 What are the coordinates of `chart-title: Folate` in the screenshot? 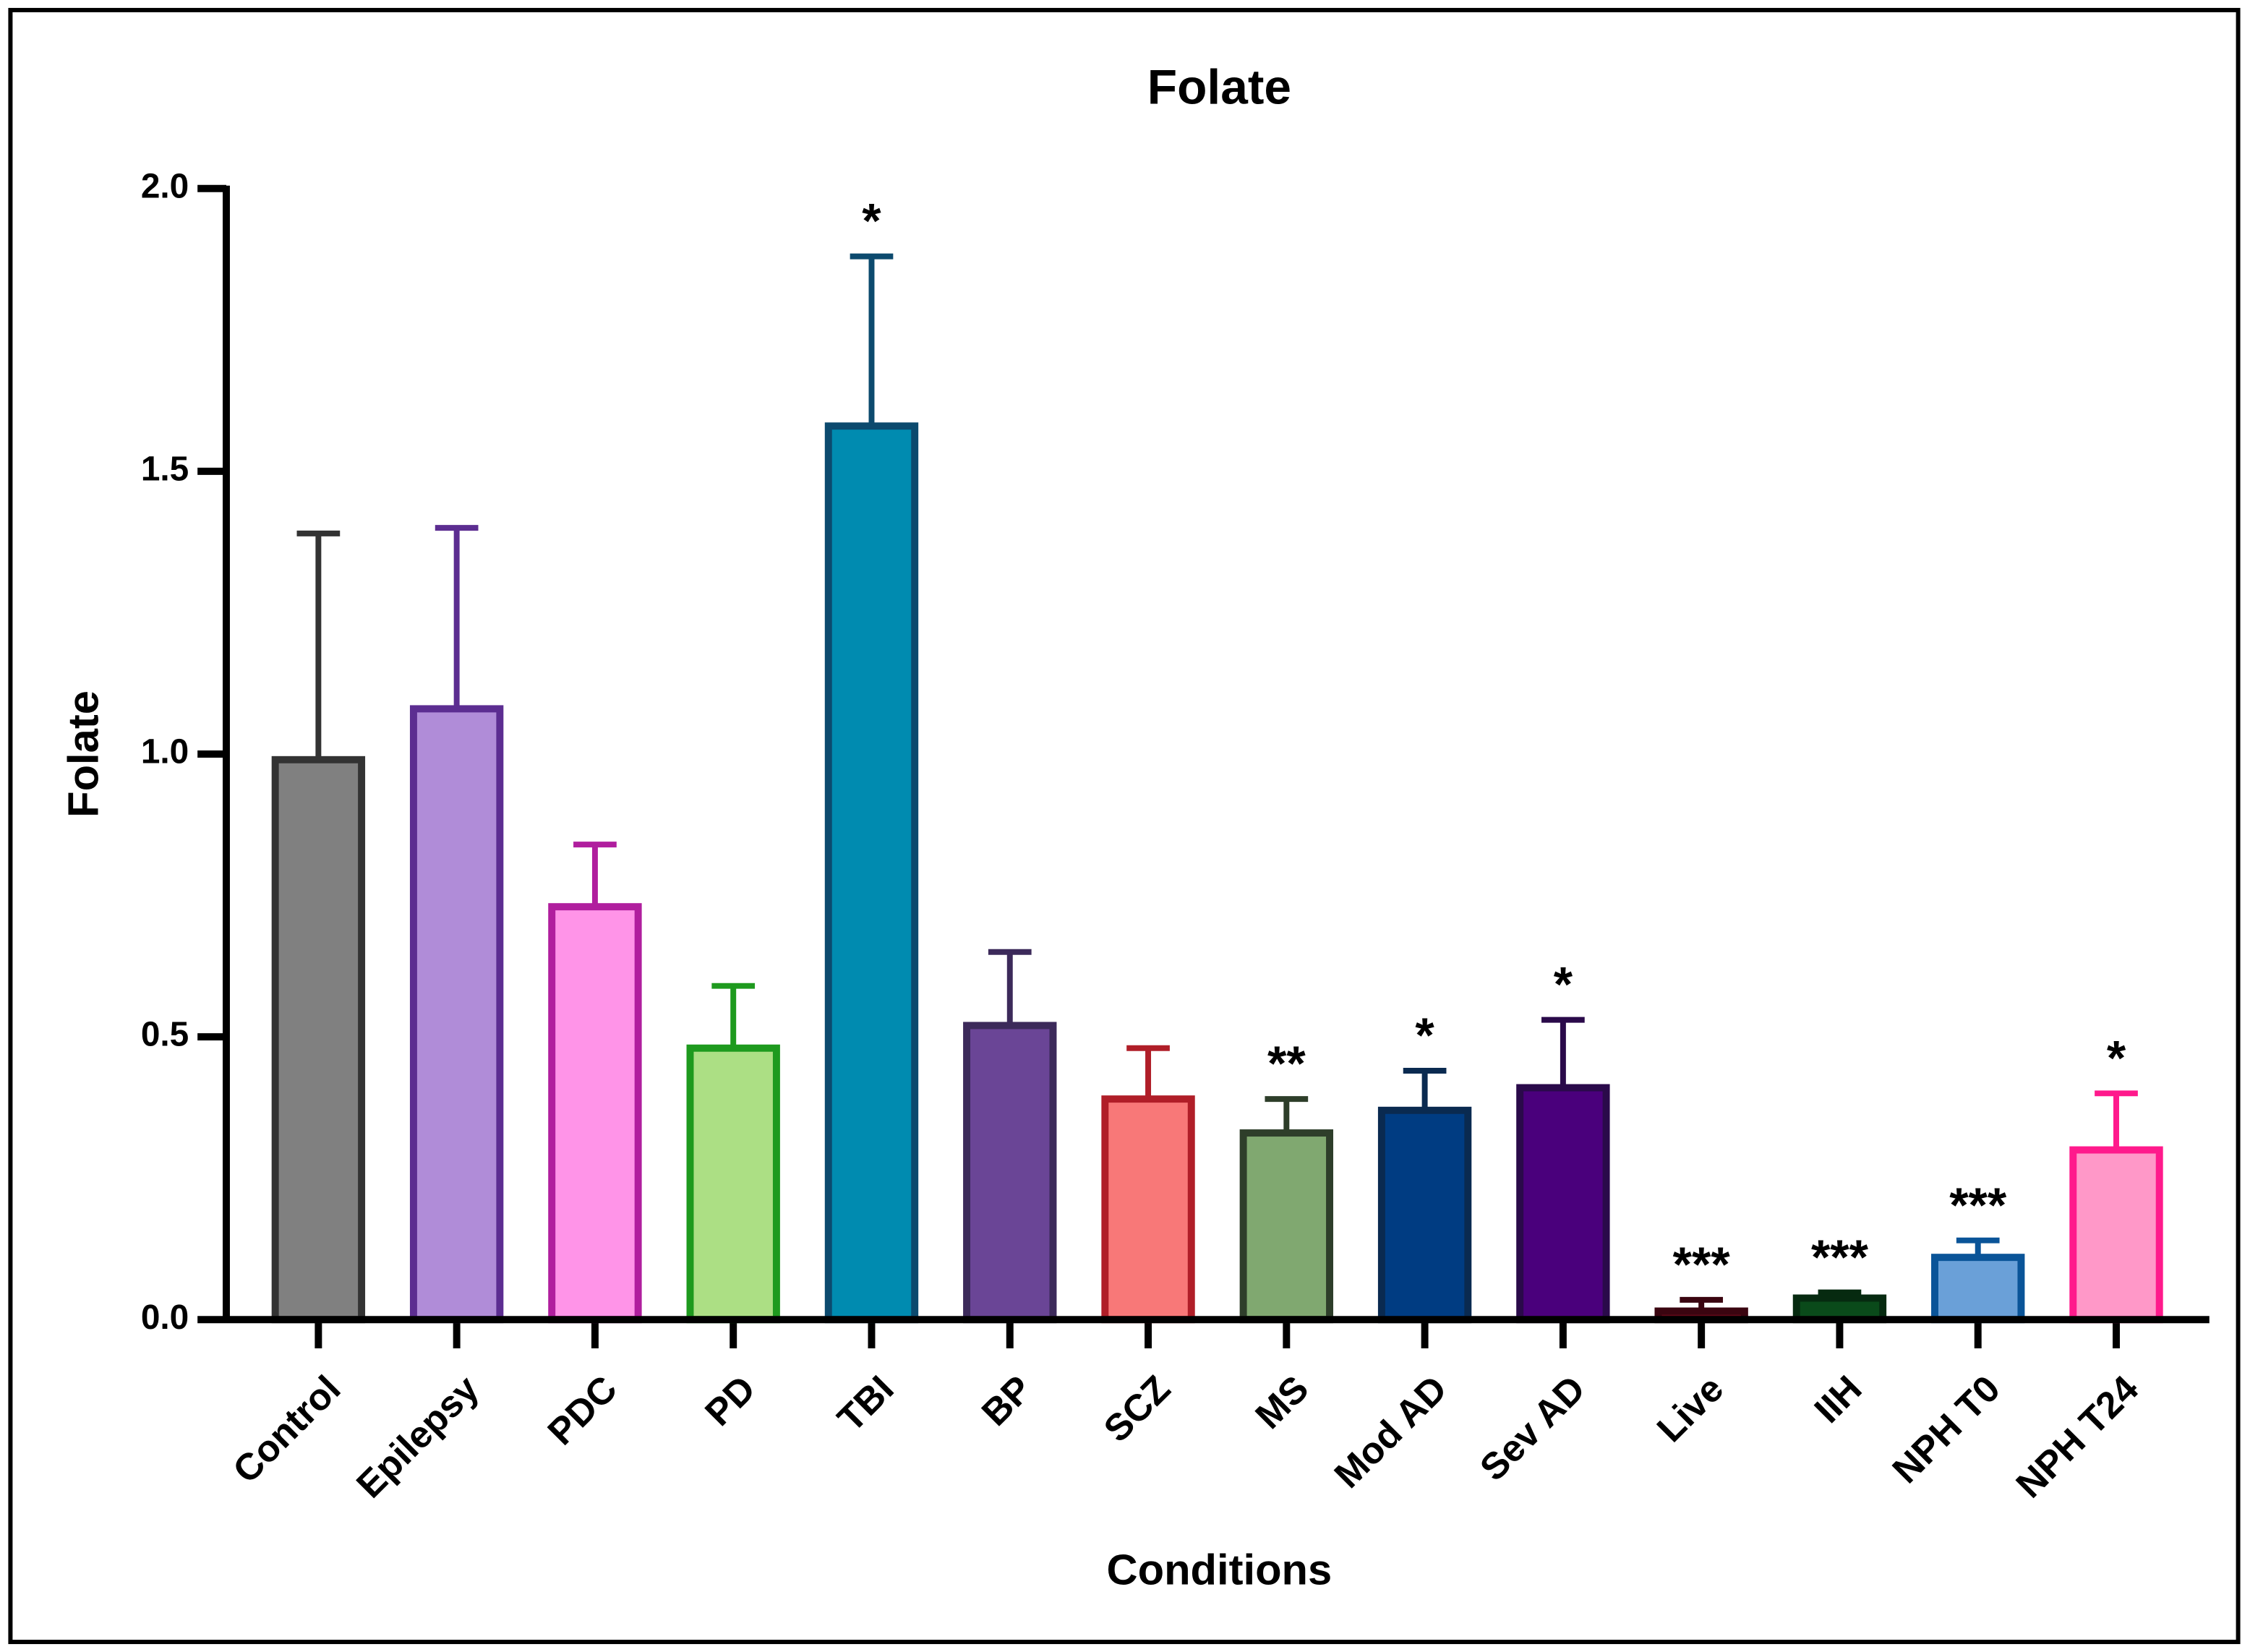 It's located at (1219, 87).